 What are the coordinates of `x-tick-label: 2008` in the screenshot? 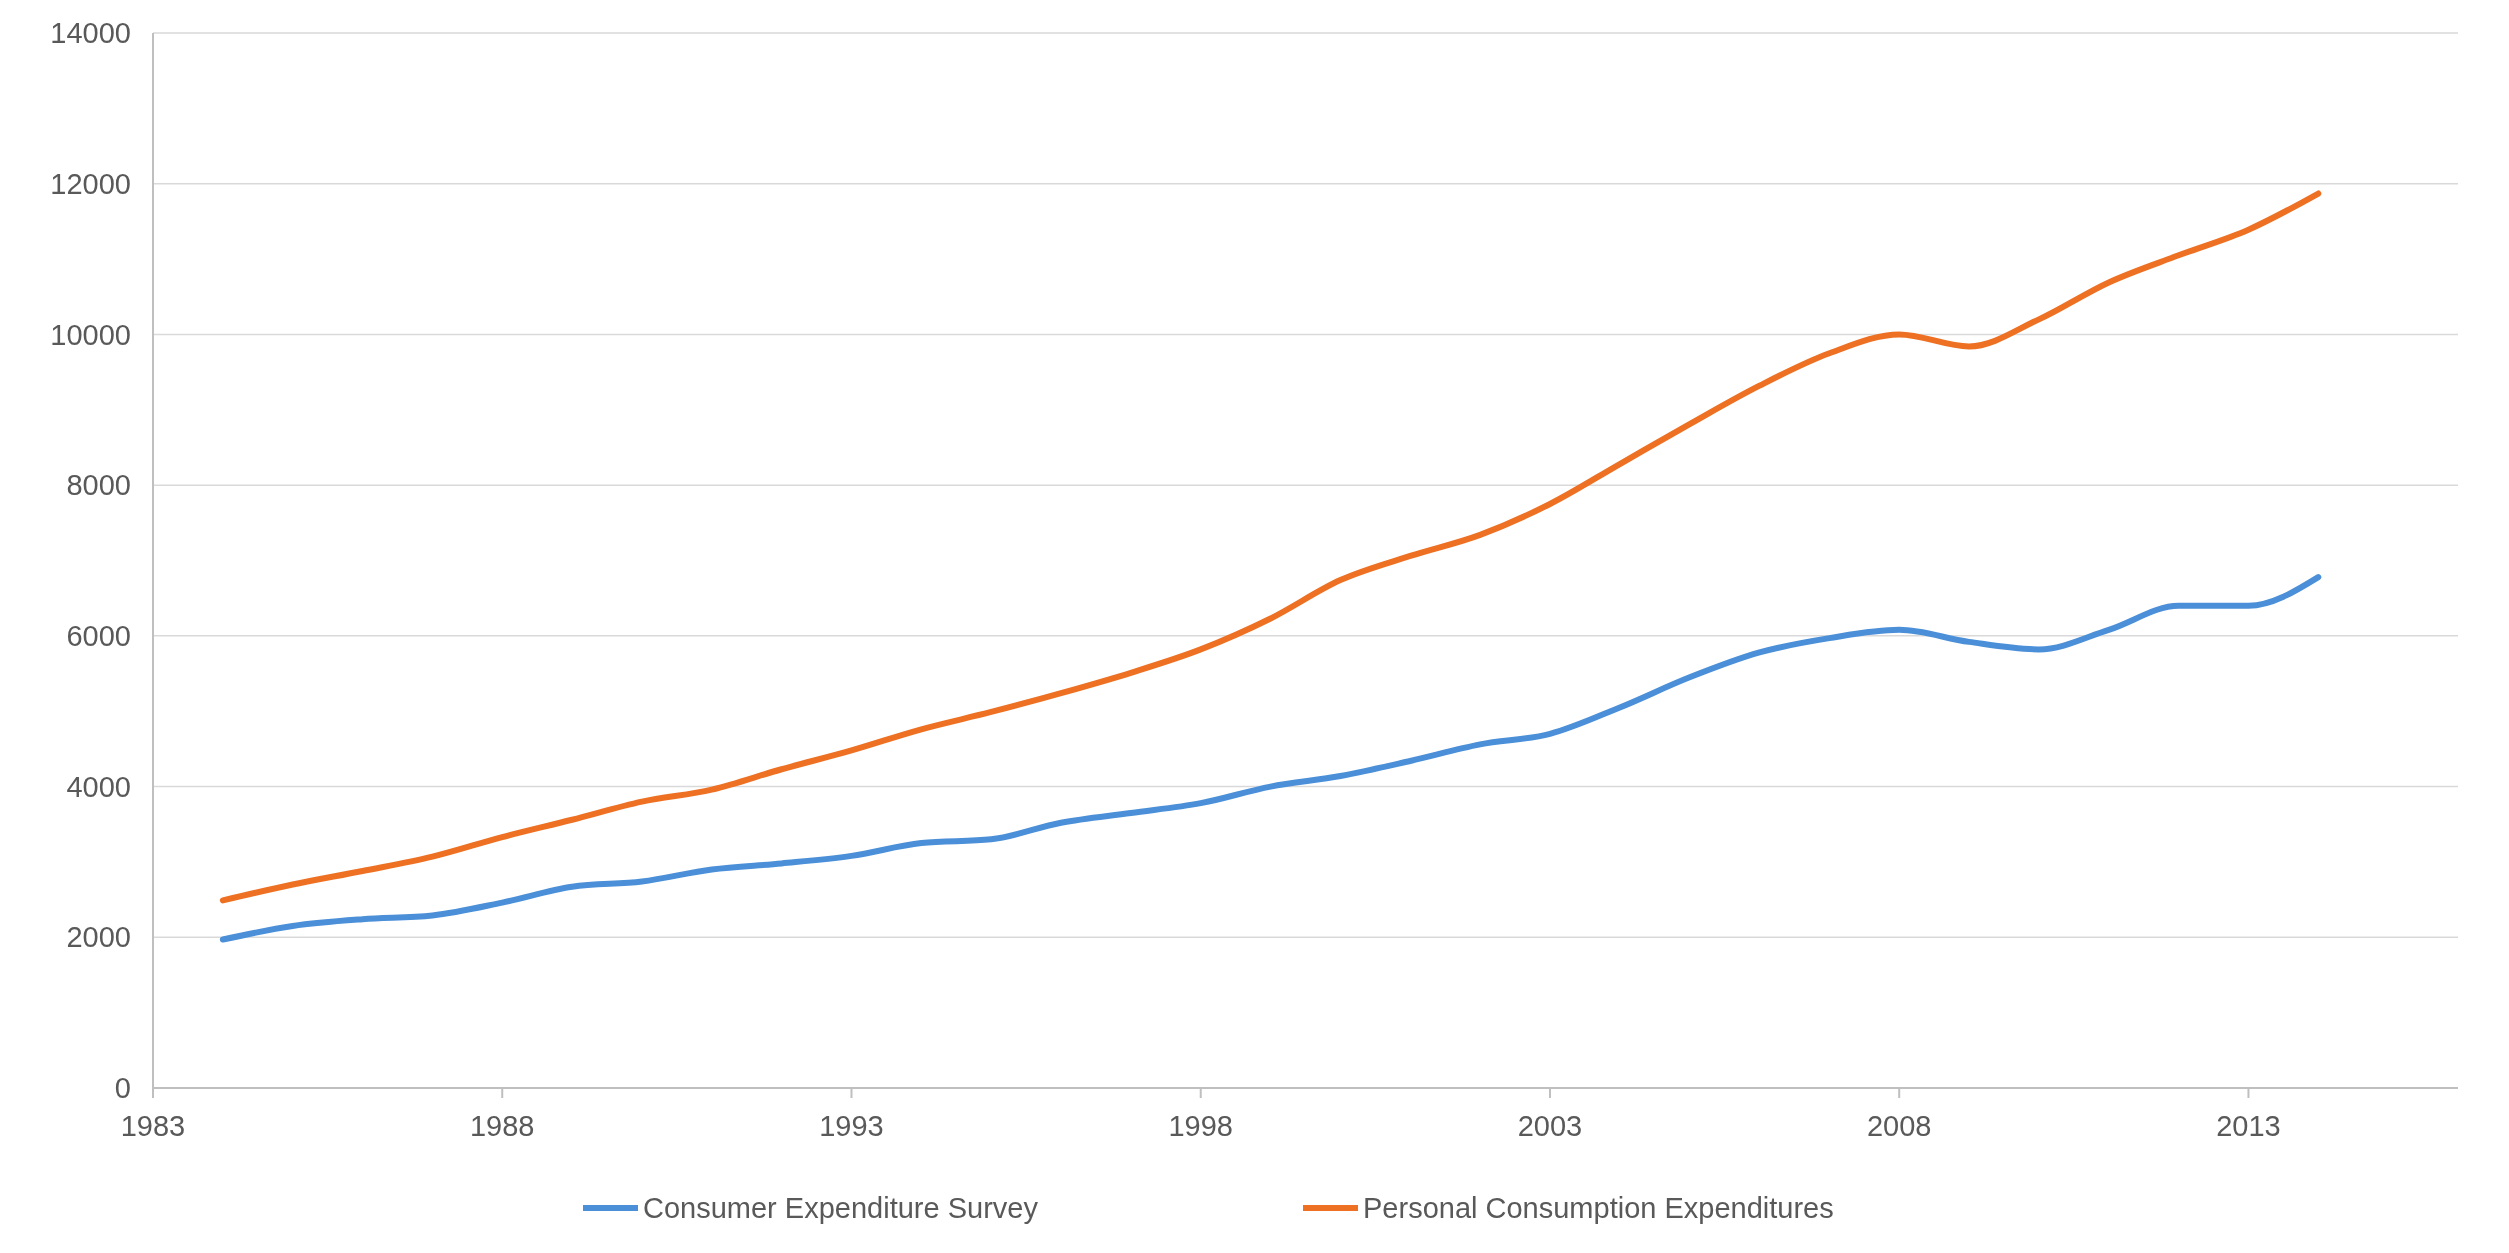 It's located at (1899, 1126).